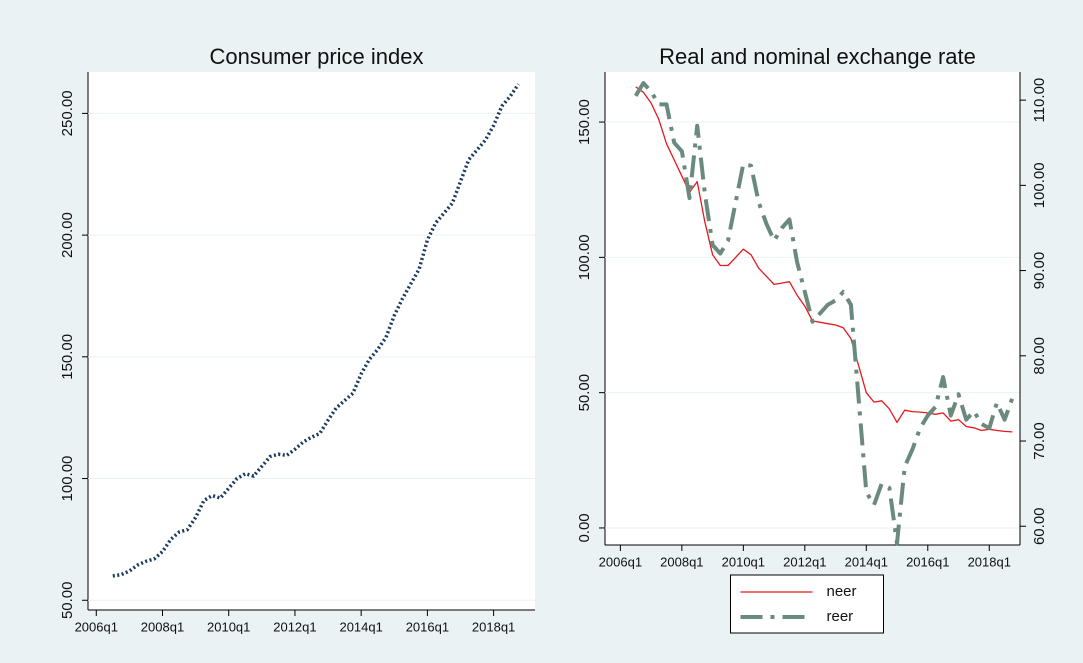 This screenshot has width=1083, height=663. Describe the element at coordinates (807, 604) in the screenshot. I see `legend-box` at that location.